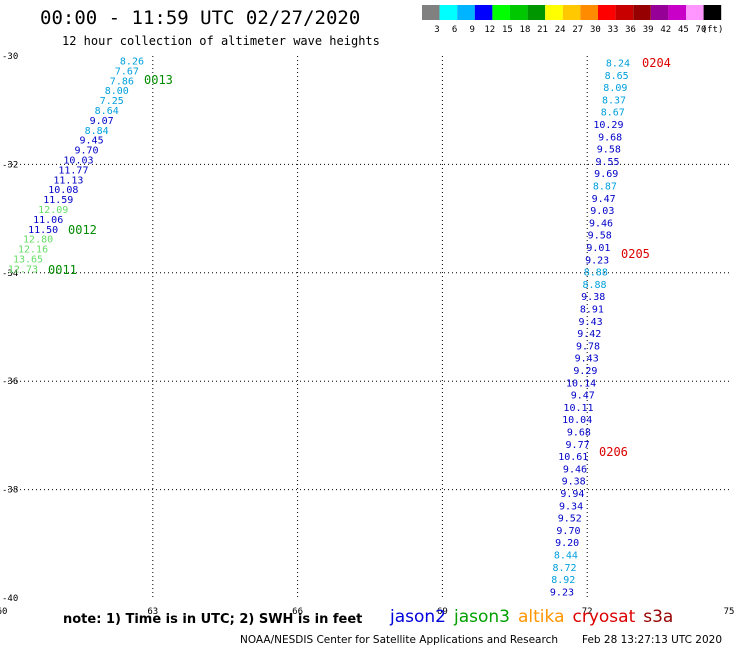 This screenshot has height=650, width=740. Describe the element at coordinates (592, 310) in the screenshot. I see `wave-height-value: 8.91` at that location.